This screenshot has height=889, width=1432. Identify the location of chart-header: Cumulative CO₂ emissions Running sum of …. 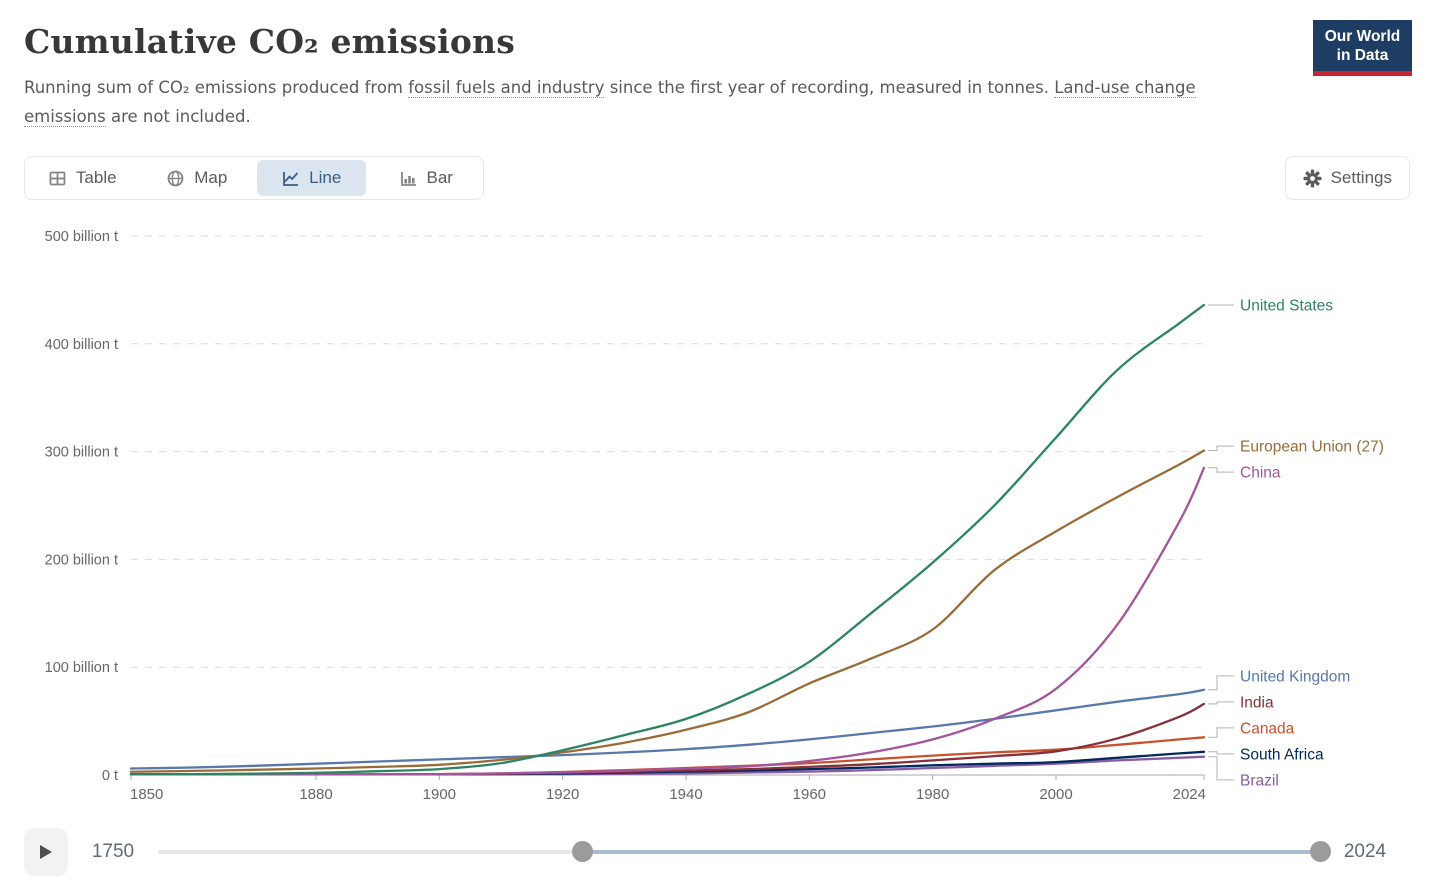
(653, 76).